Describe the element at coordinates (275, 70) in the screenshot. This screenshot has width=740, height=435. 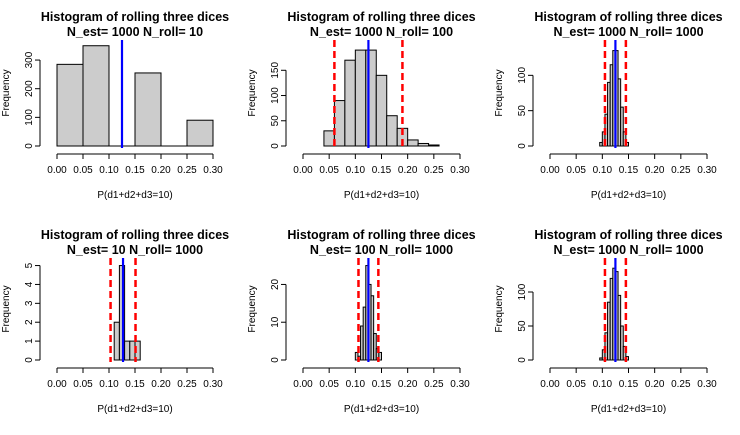
I see `y-tick-label: 150` at that location.